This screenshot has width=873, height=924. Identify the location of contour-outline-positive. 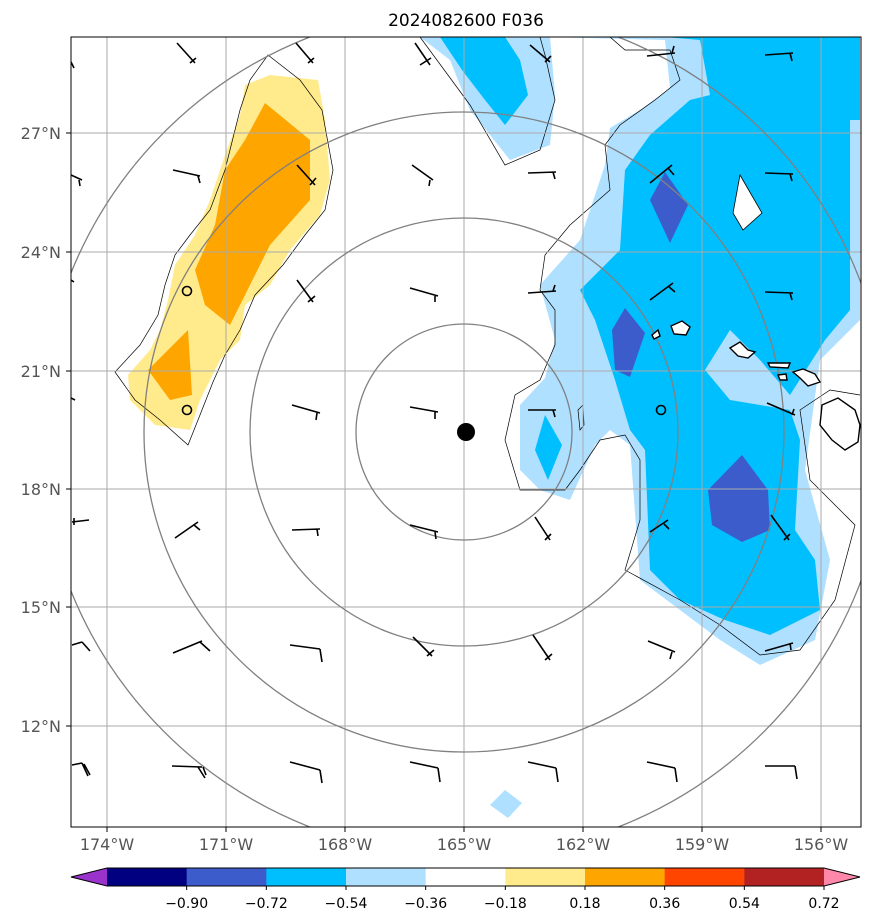
(224, 250).